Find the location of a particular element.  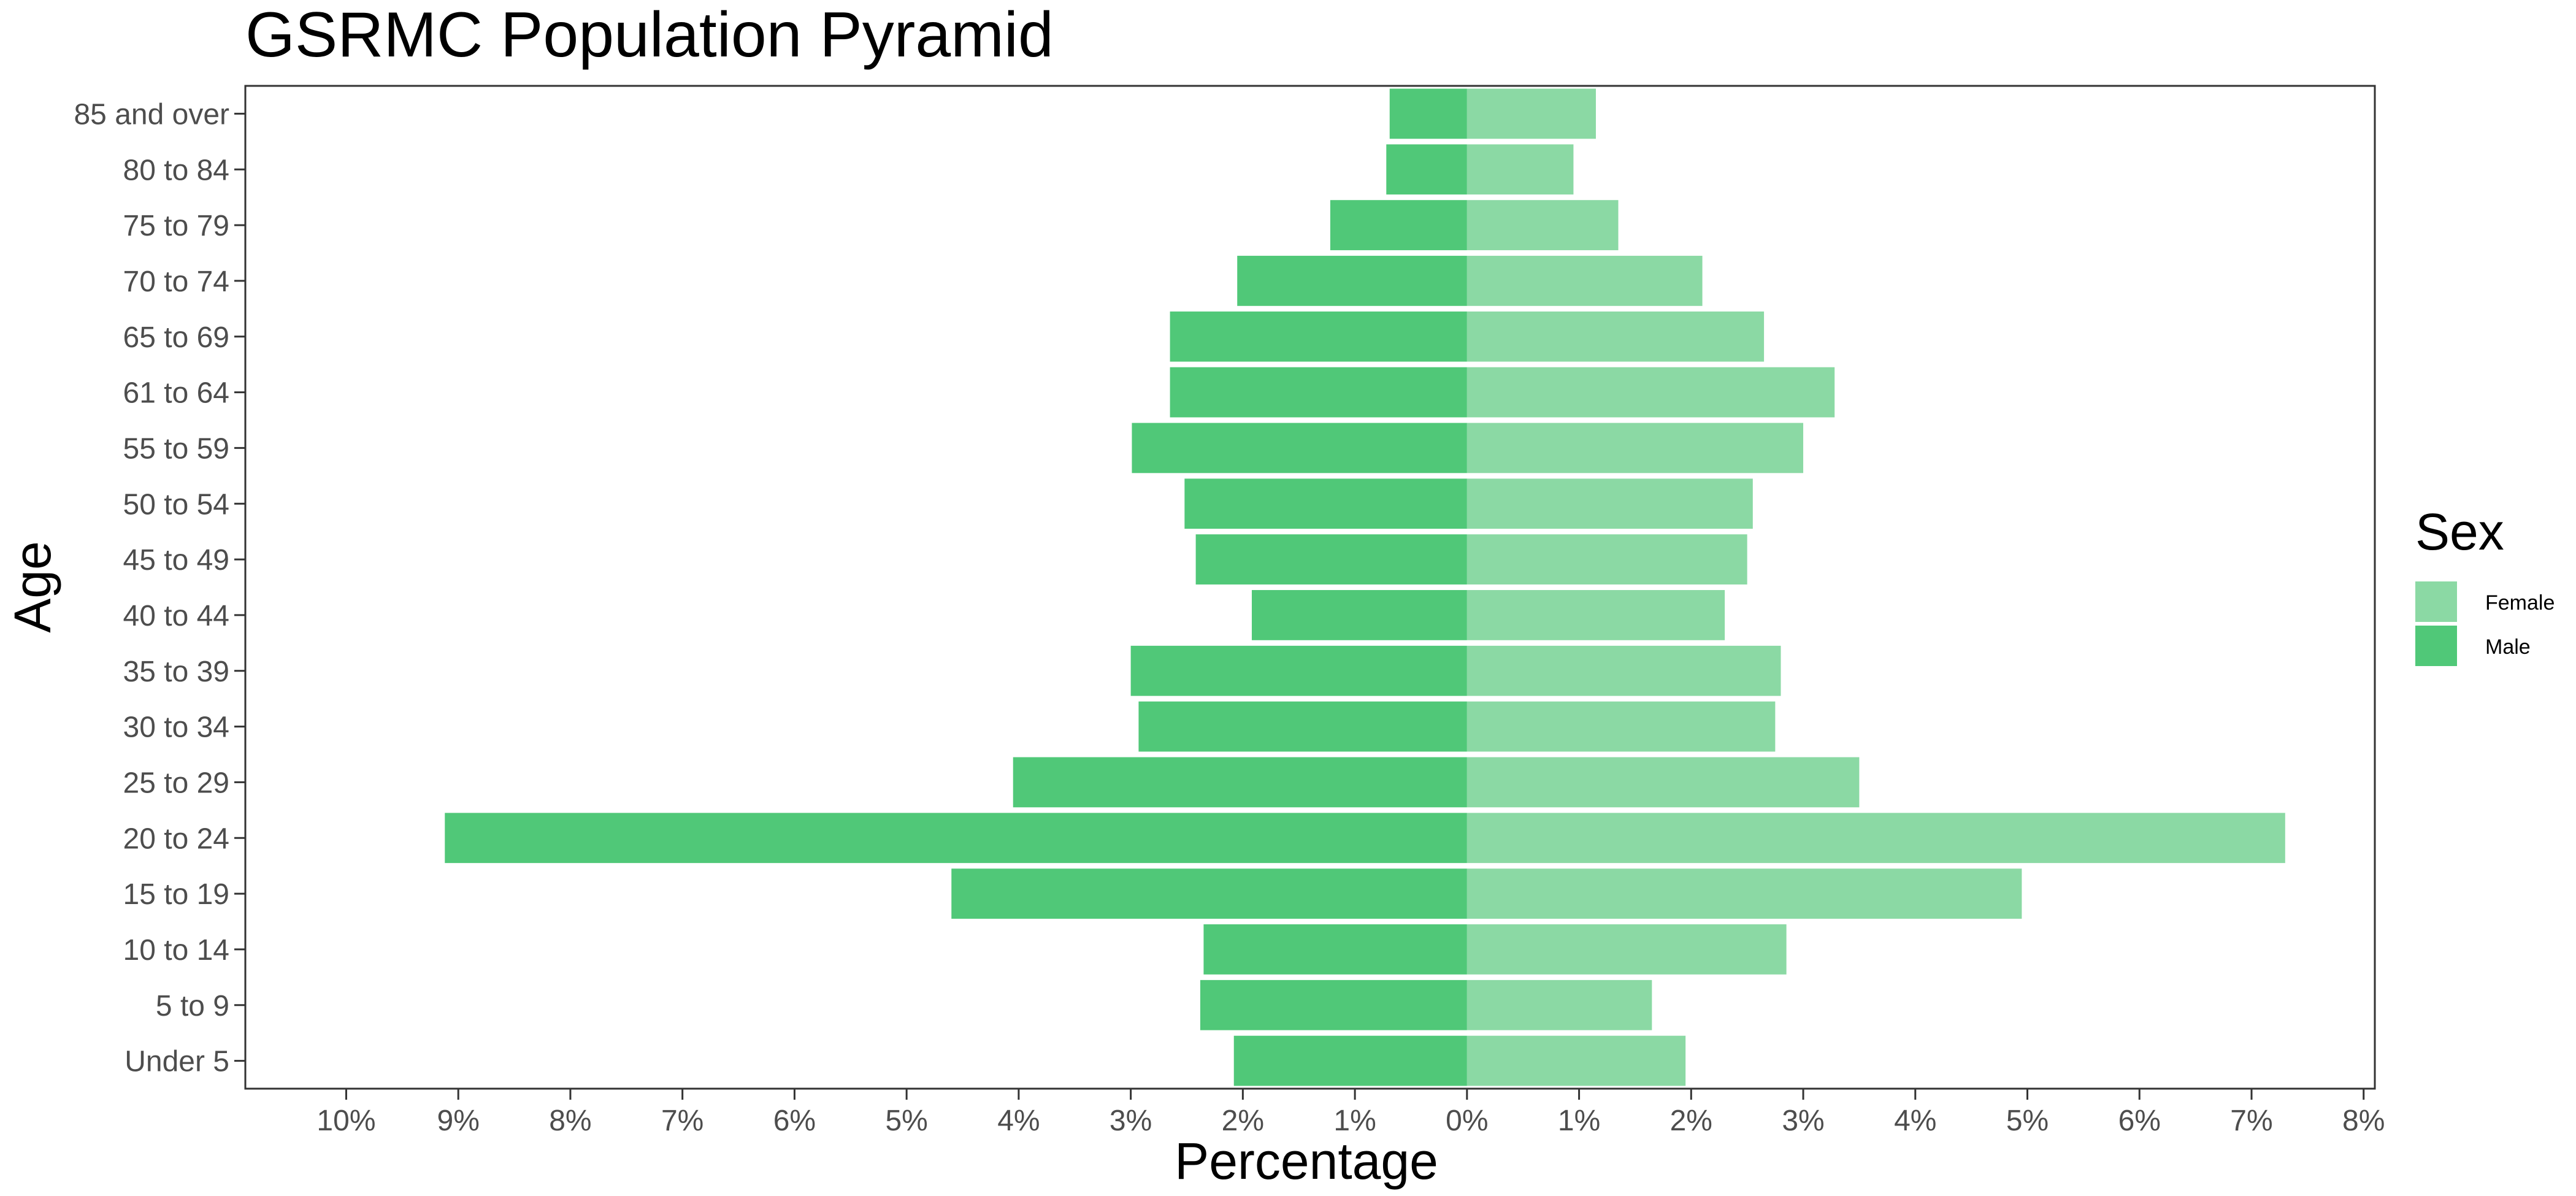

y-tick-label: 20 to 24 is located at coordinates (176, 838).